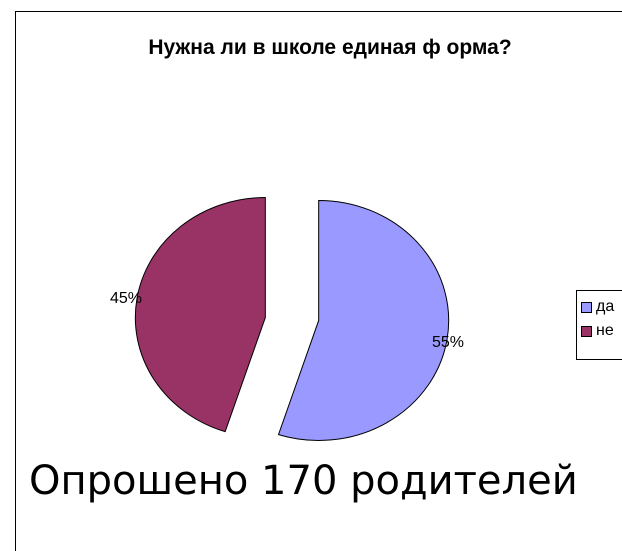  What do you see at coordinates (586, 307) in the screenshot?
I see `legend-swatch-da` at bounding box center [586, 307].